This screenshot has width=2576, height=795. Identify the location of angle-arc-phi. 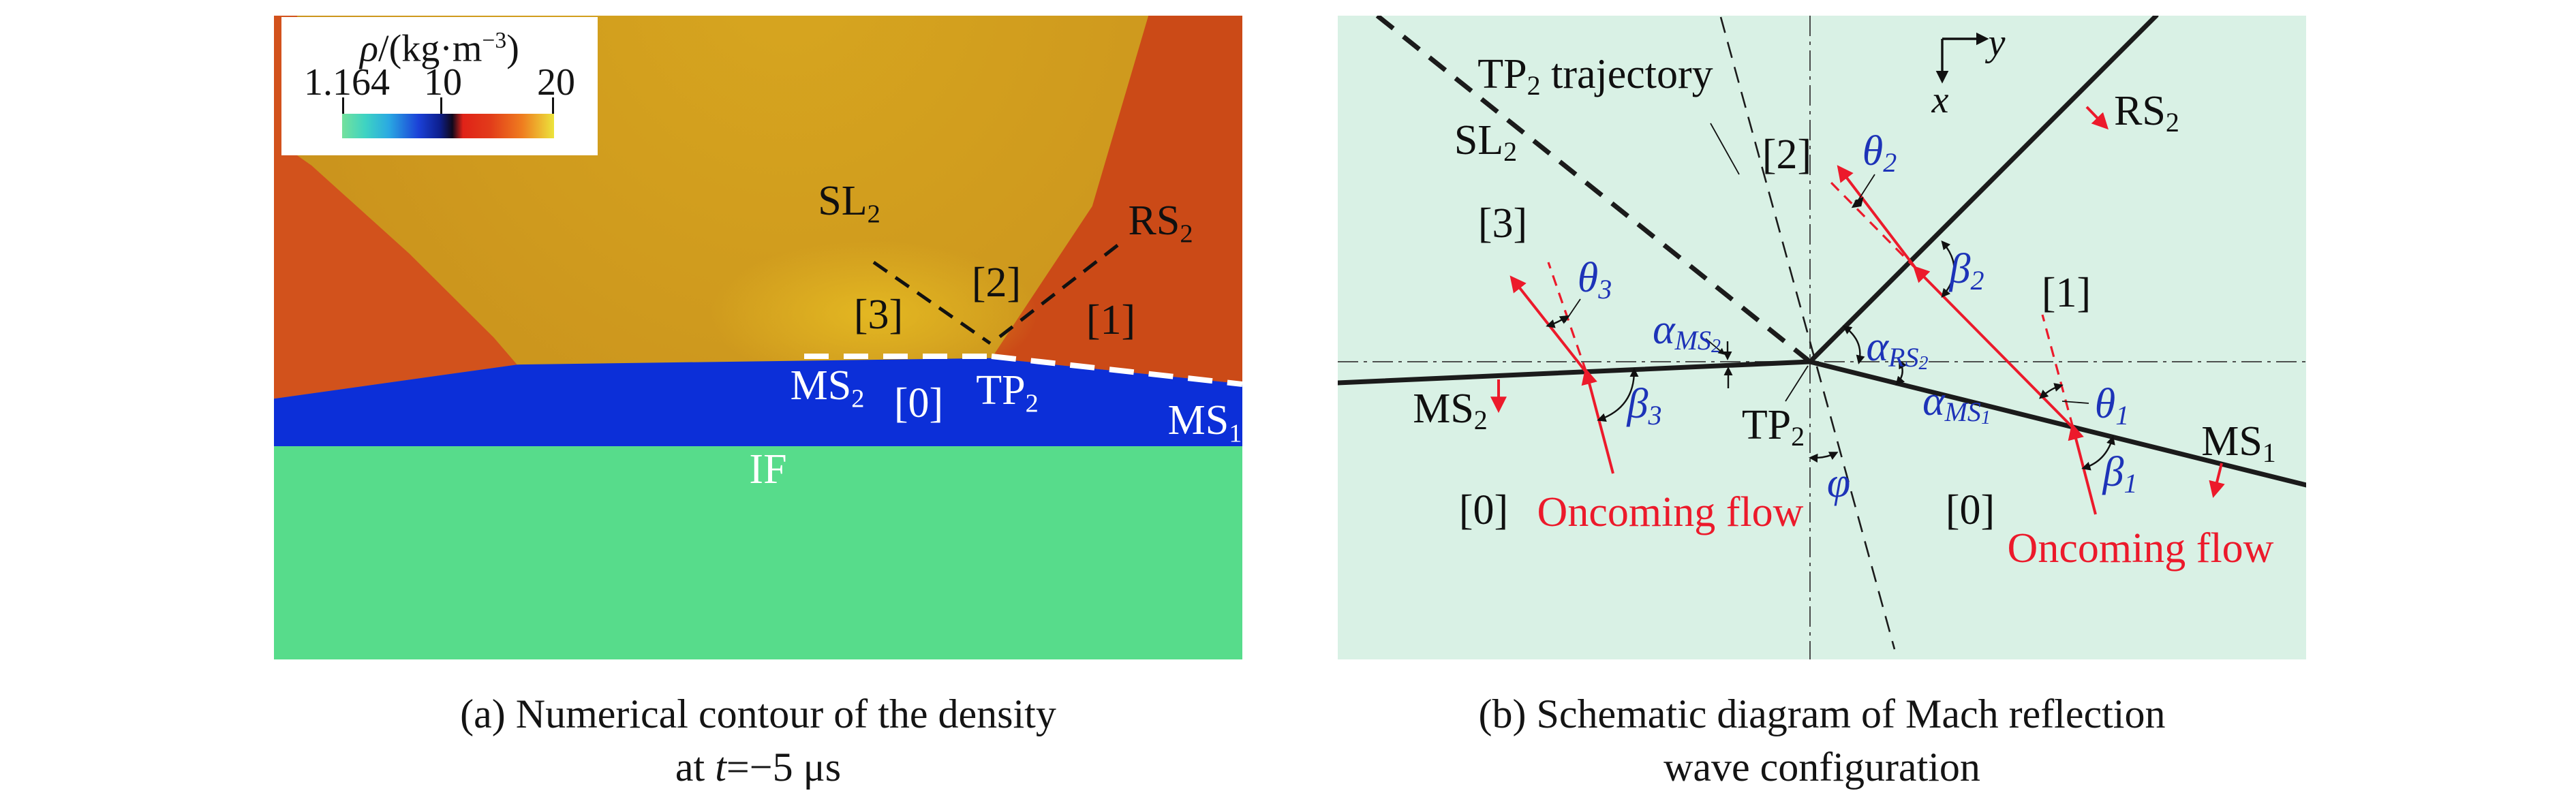
(1824, 457).